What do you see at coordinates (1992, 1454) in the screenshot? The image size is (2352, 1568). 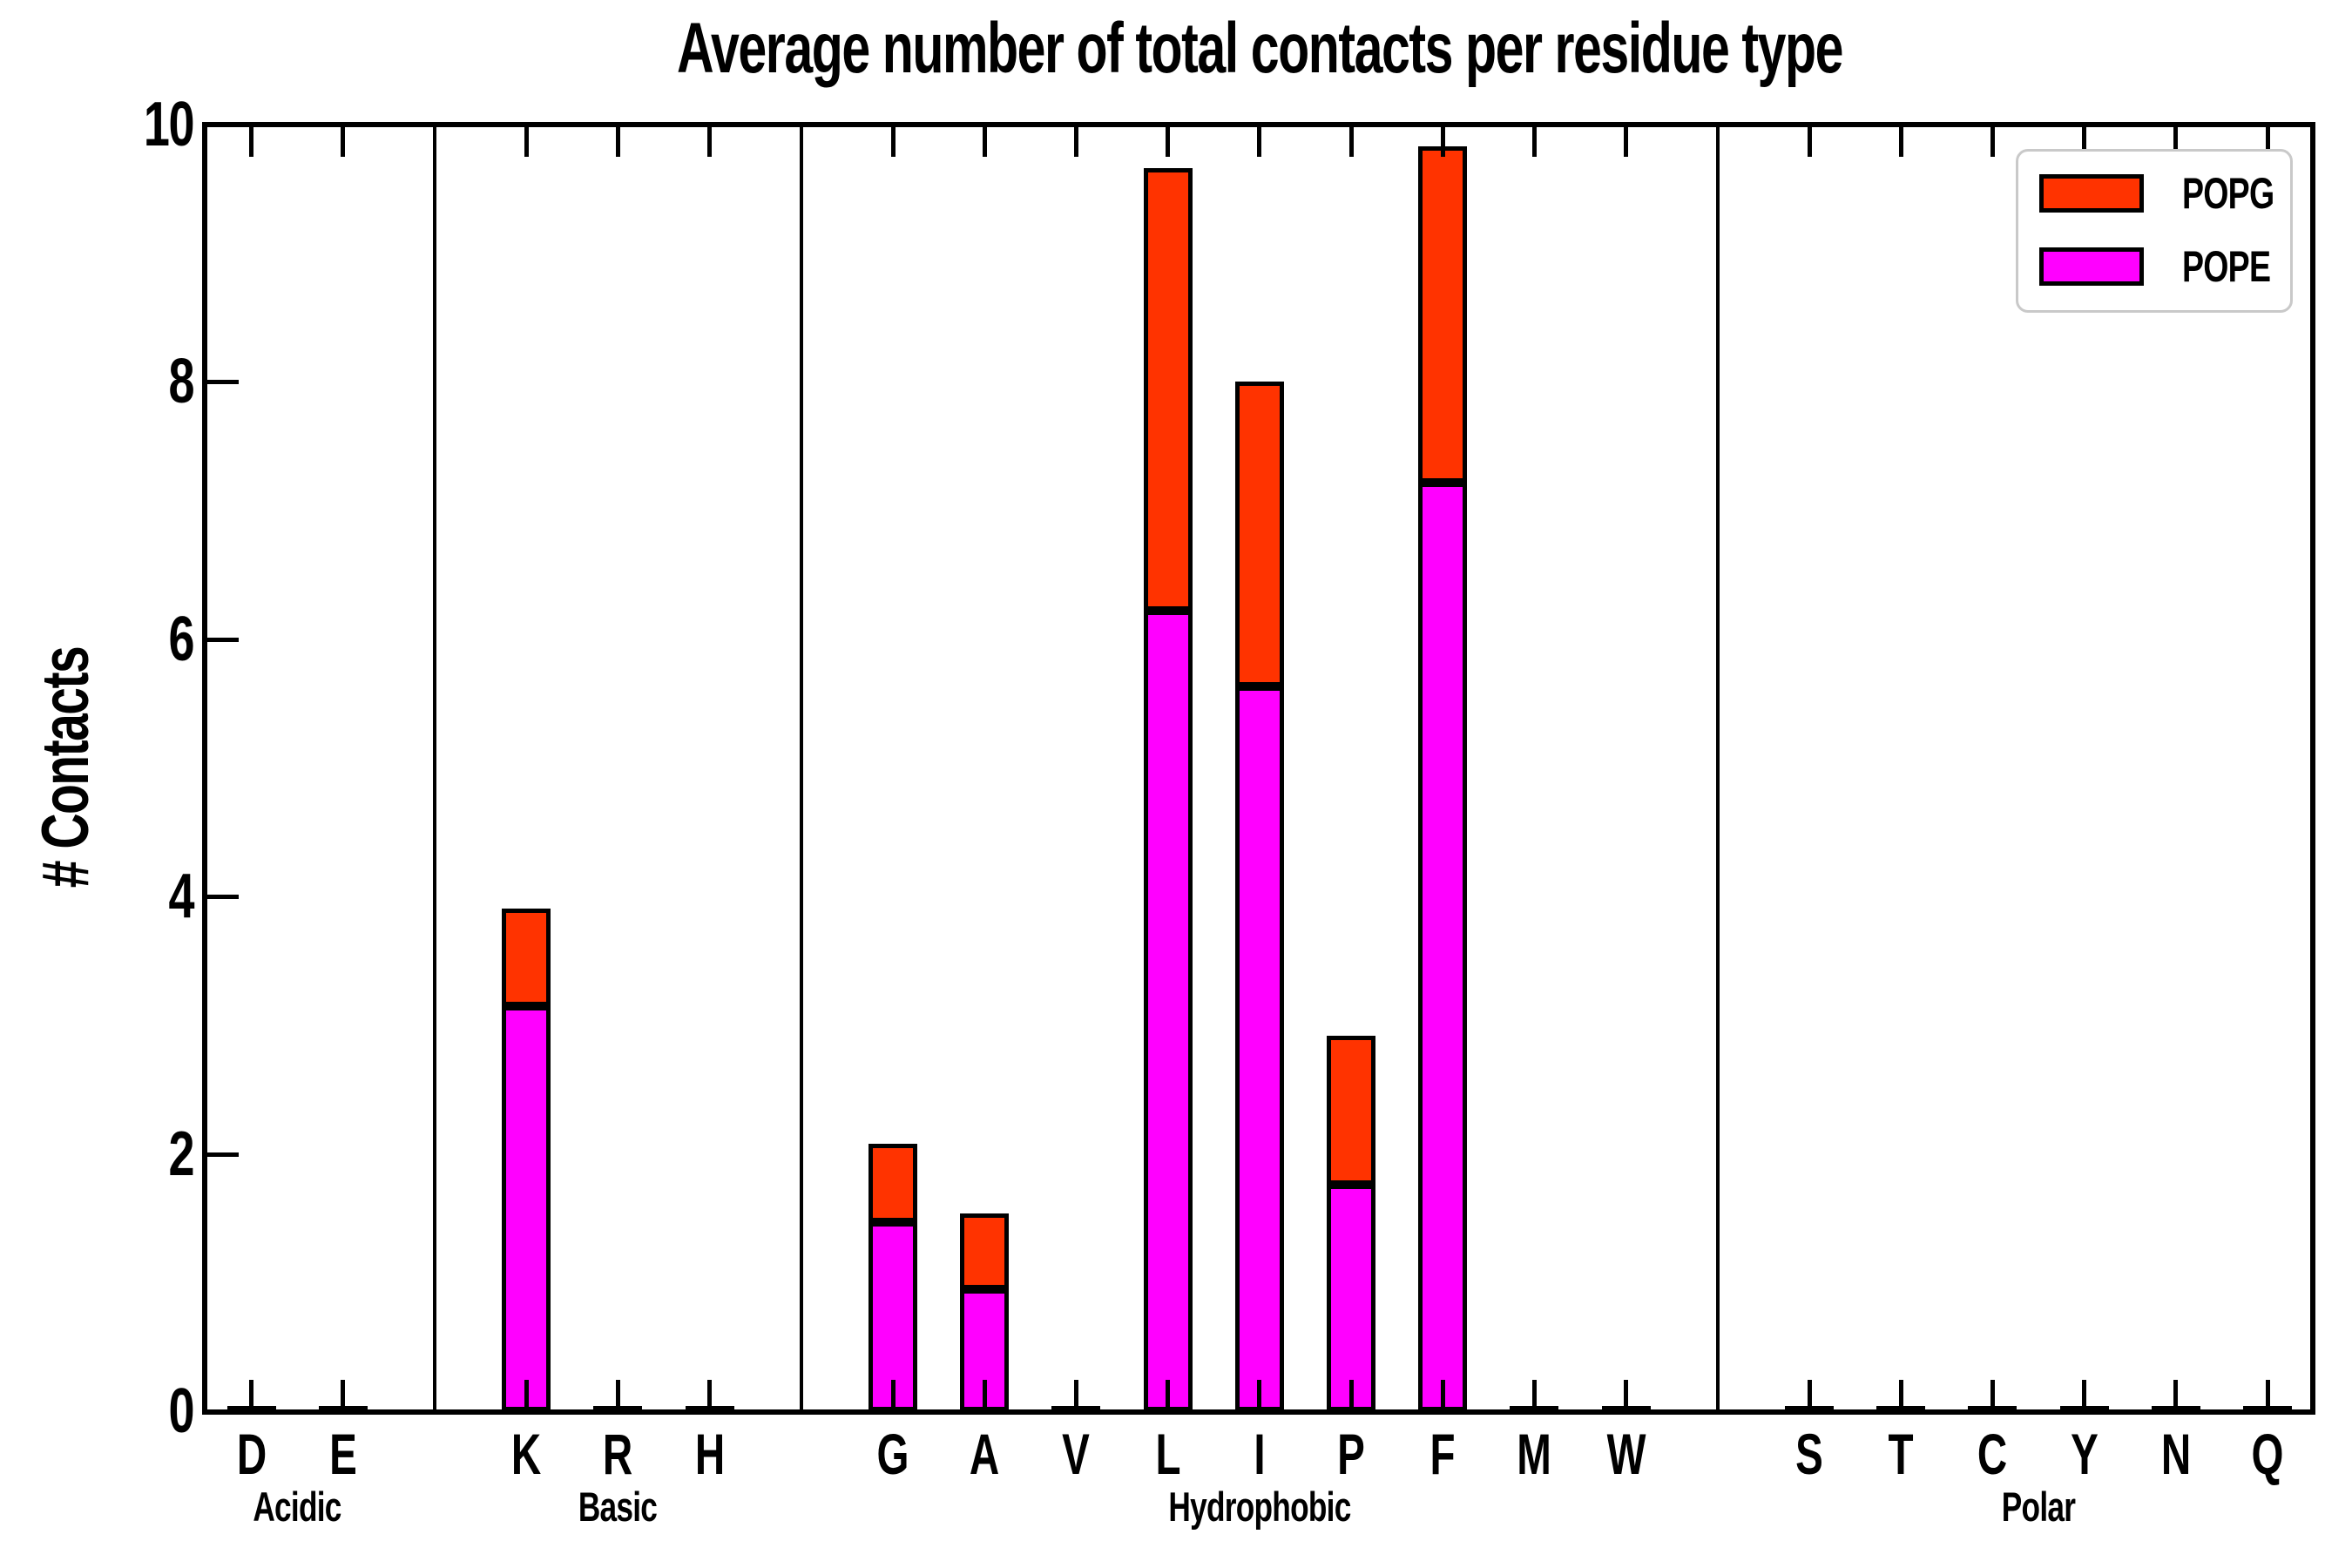 I see `x-tick-label: C` at bounding box center [1992, 1454].